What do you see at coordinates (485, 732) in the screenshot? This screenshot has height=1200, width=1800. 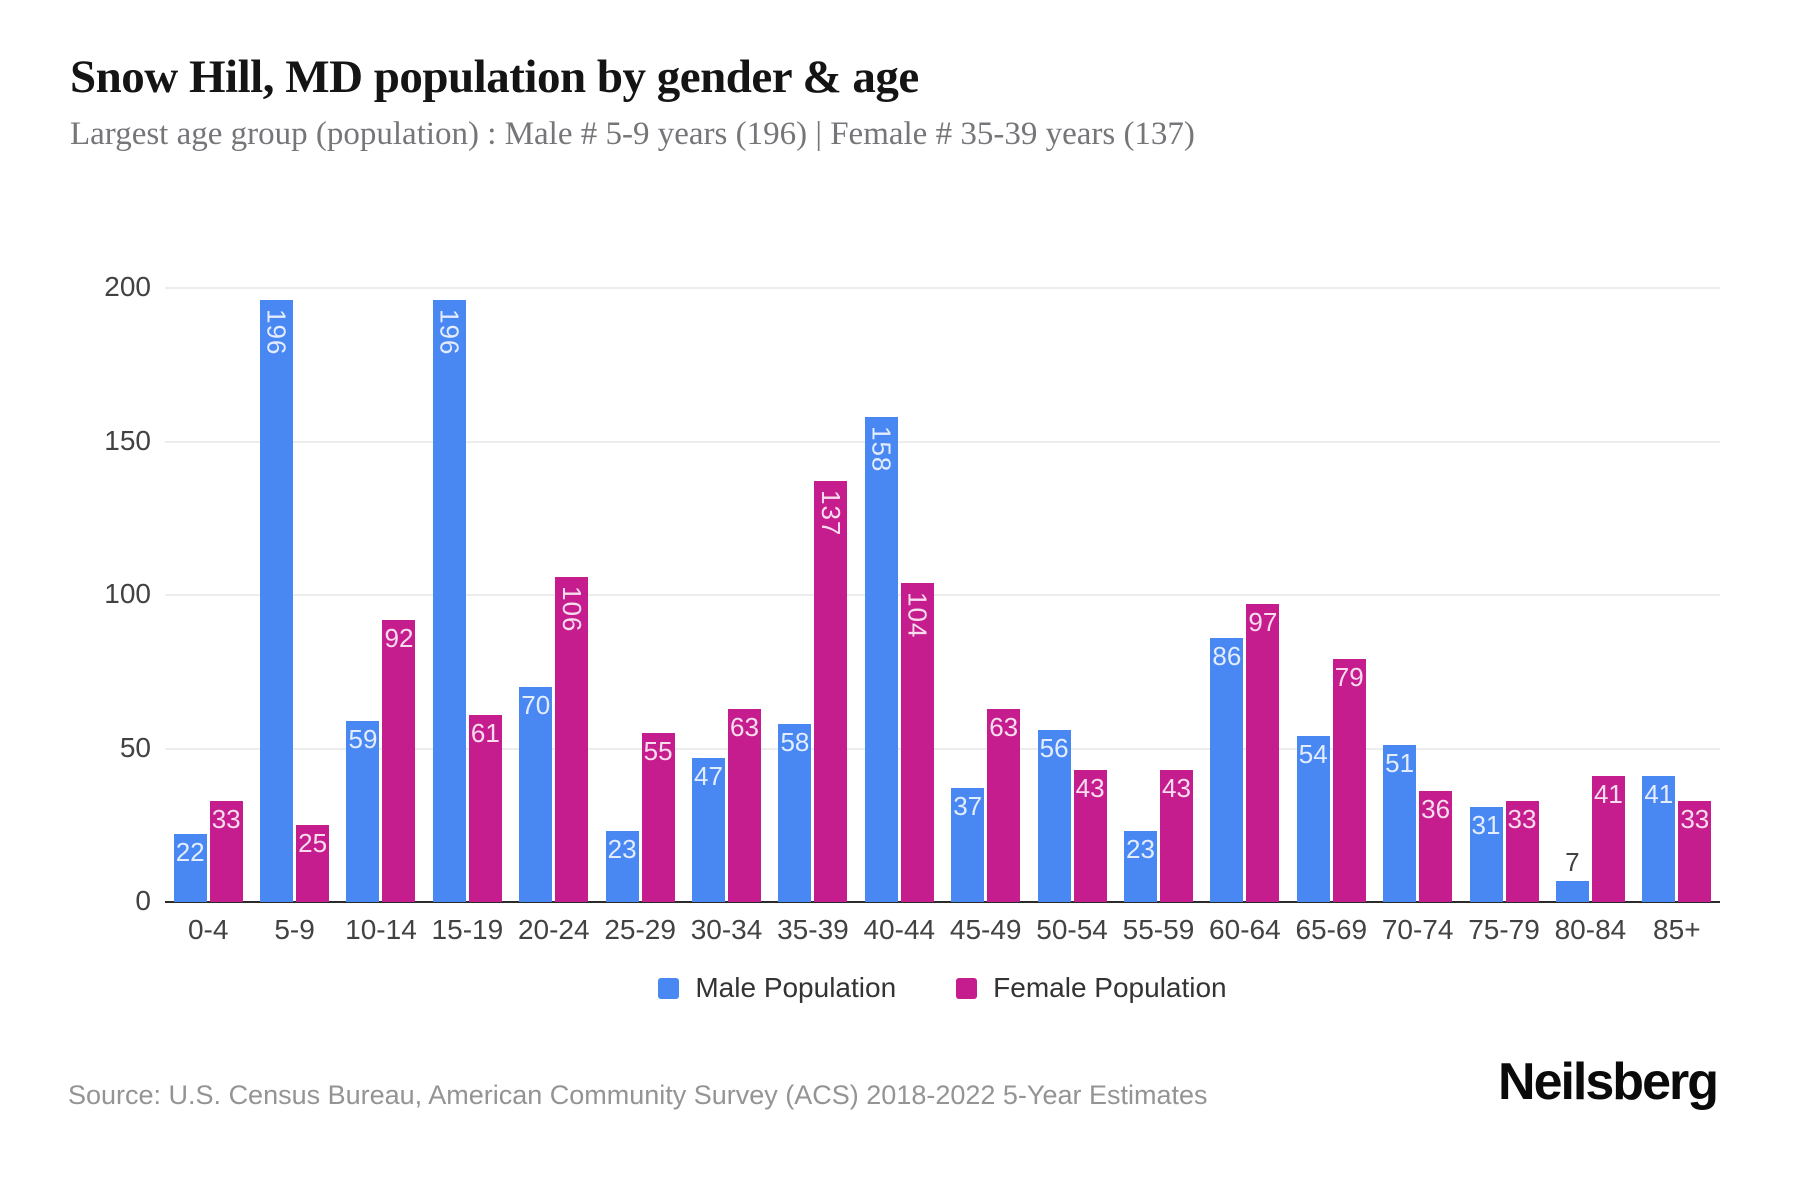 I see `bar-value-label: 61` at bounding box center [485, 732].